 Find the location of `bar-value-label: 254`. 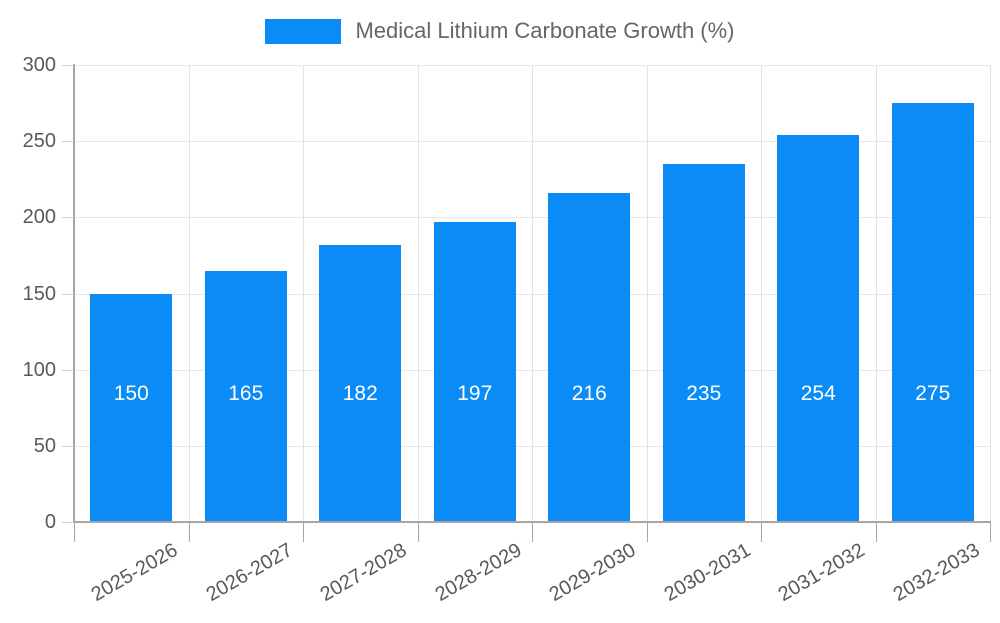

bar-value-label: 254 is located at coordinates (818, 393).